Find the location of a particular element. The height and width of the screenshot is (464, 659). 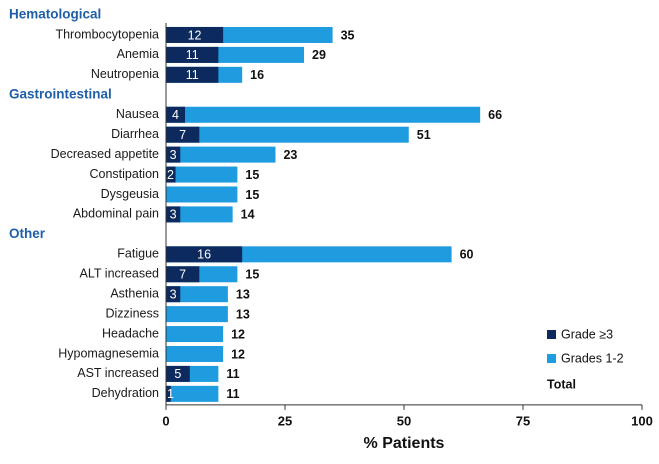

grade-3-value-label: 1 is located at coordinates (170, 394).